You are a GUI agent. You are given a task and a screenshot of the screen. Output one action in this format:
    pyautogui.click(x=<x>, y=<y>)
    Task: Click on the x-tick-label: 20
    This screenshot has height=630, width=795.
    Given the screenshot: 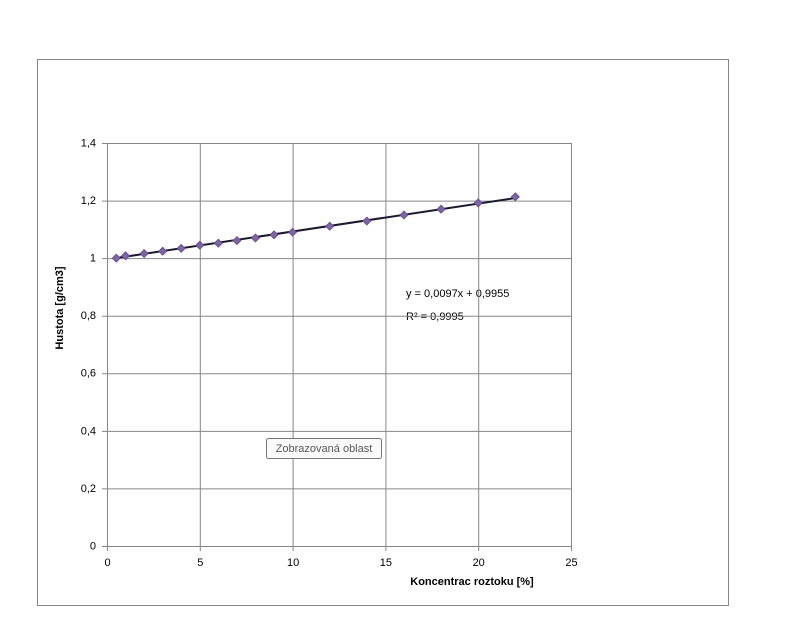 What is the action you would take?
    pyautogui.click(x=479, y=563)
    